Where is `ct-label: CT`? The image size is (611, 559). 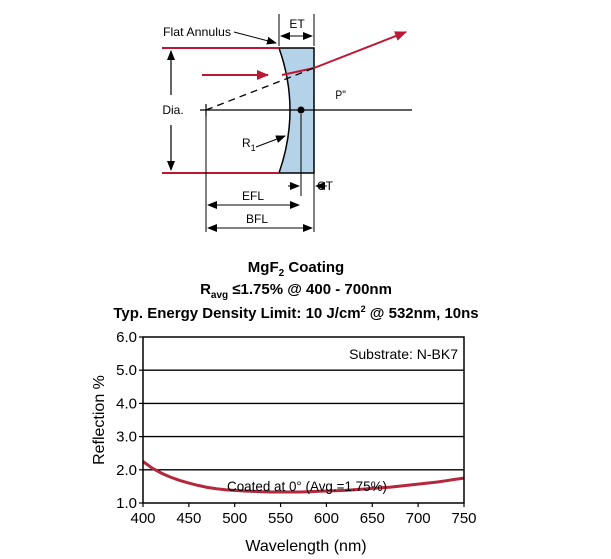 ct-label: CT is located at coordinates (325, 186).